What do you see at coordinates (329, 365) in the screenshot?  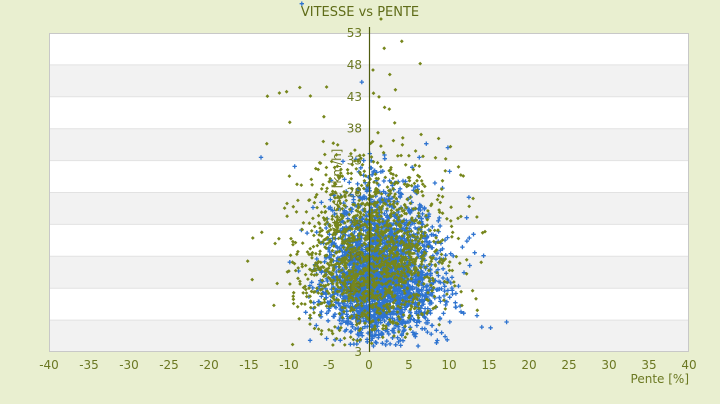 I see `x-tick-label: -5` at bounding box center [329, 365].